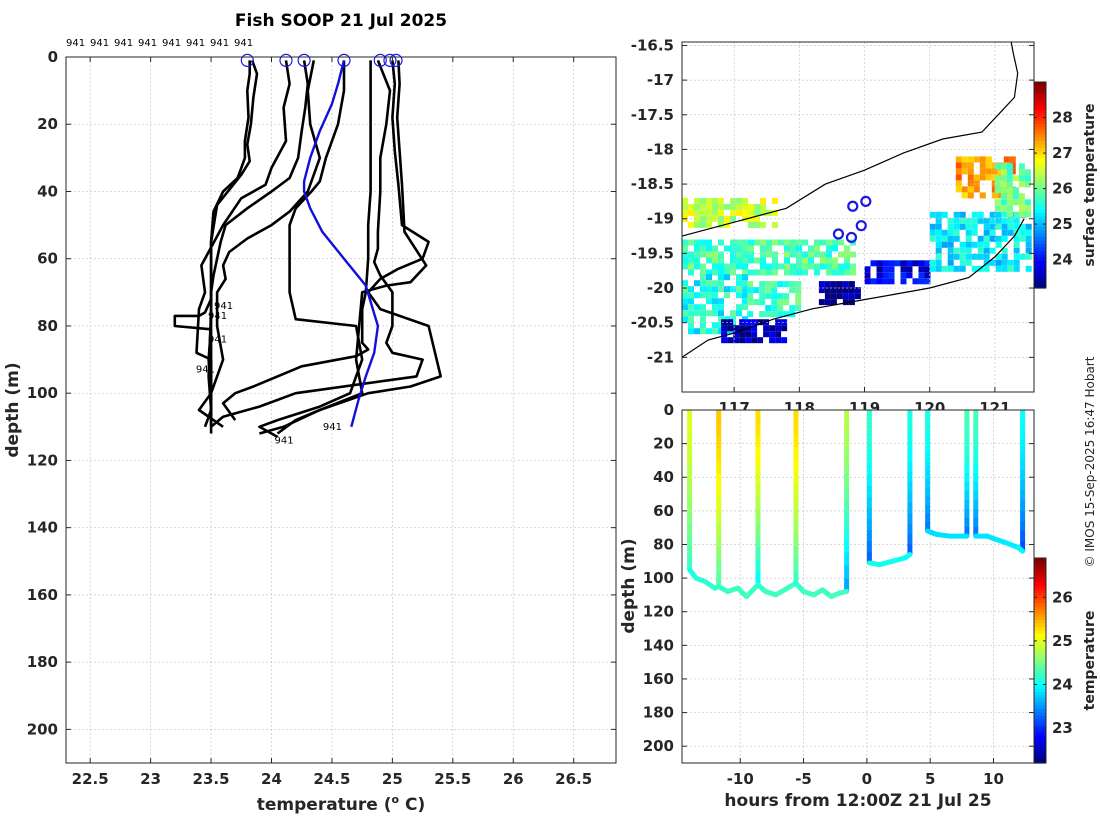 This screenshot has height=820, width=1100. I want to click on map-y-tick-label: -17.5, so click(652, 115).